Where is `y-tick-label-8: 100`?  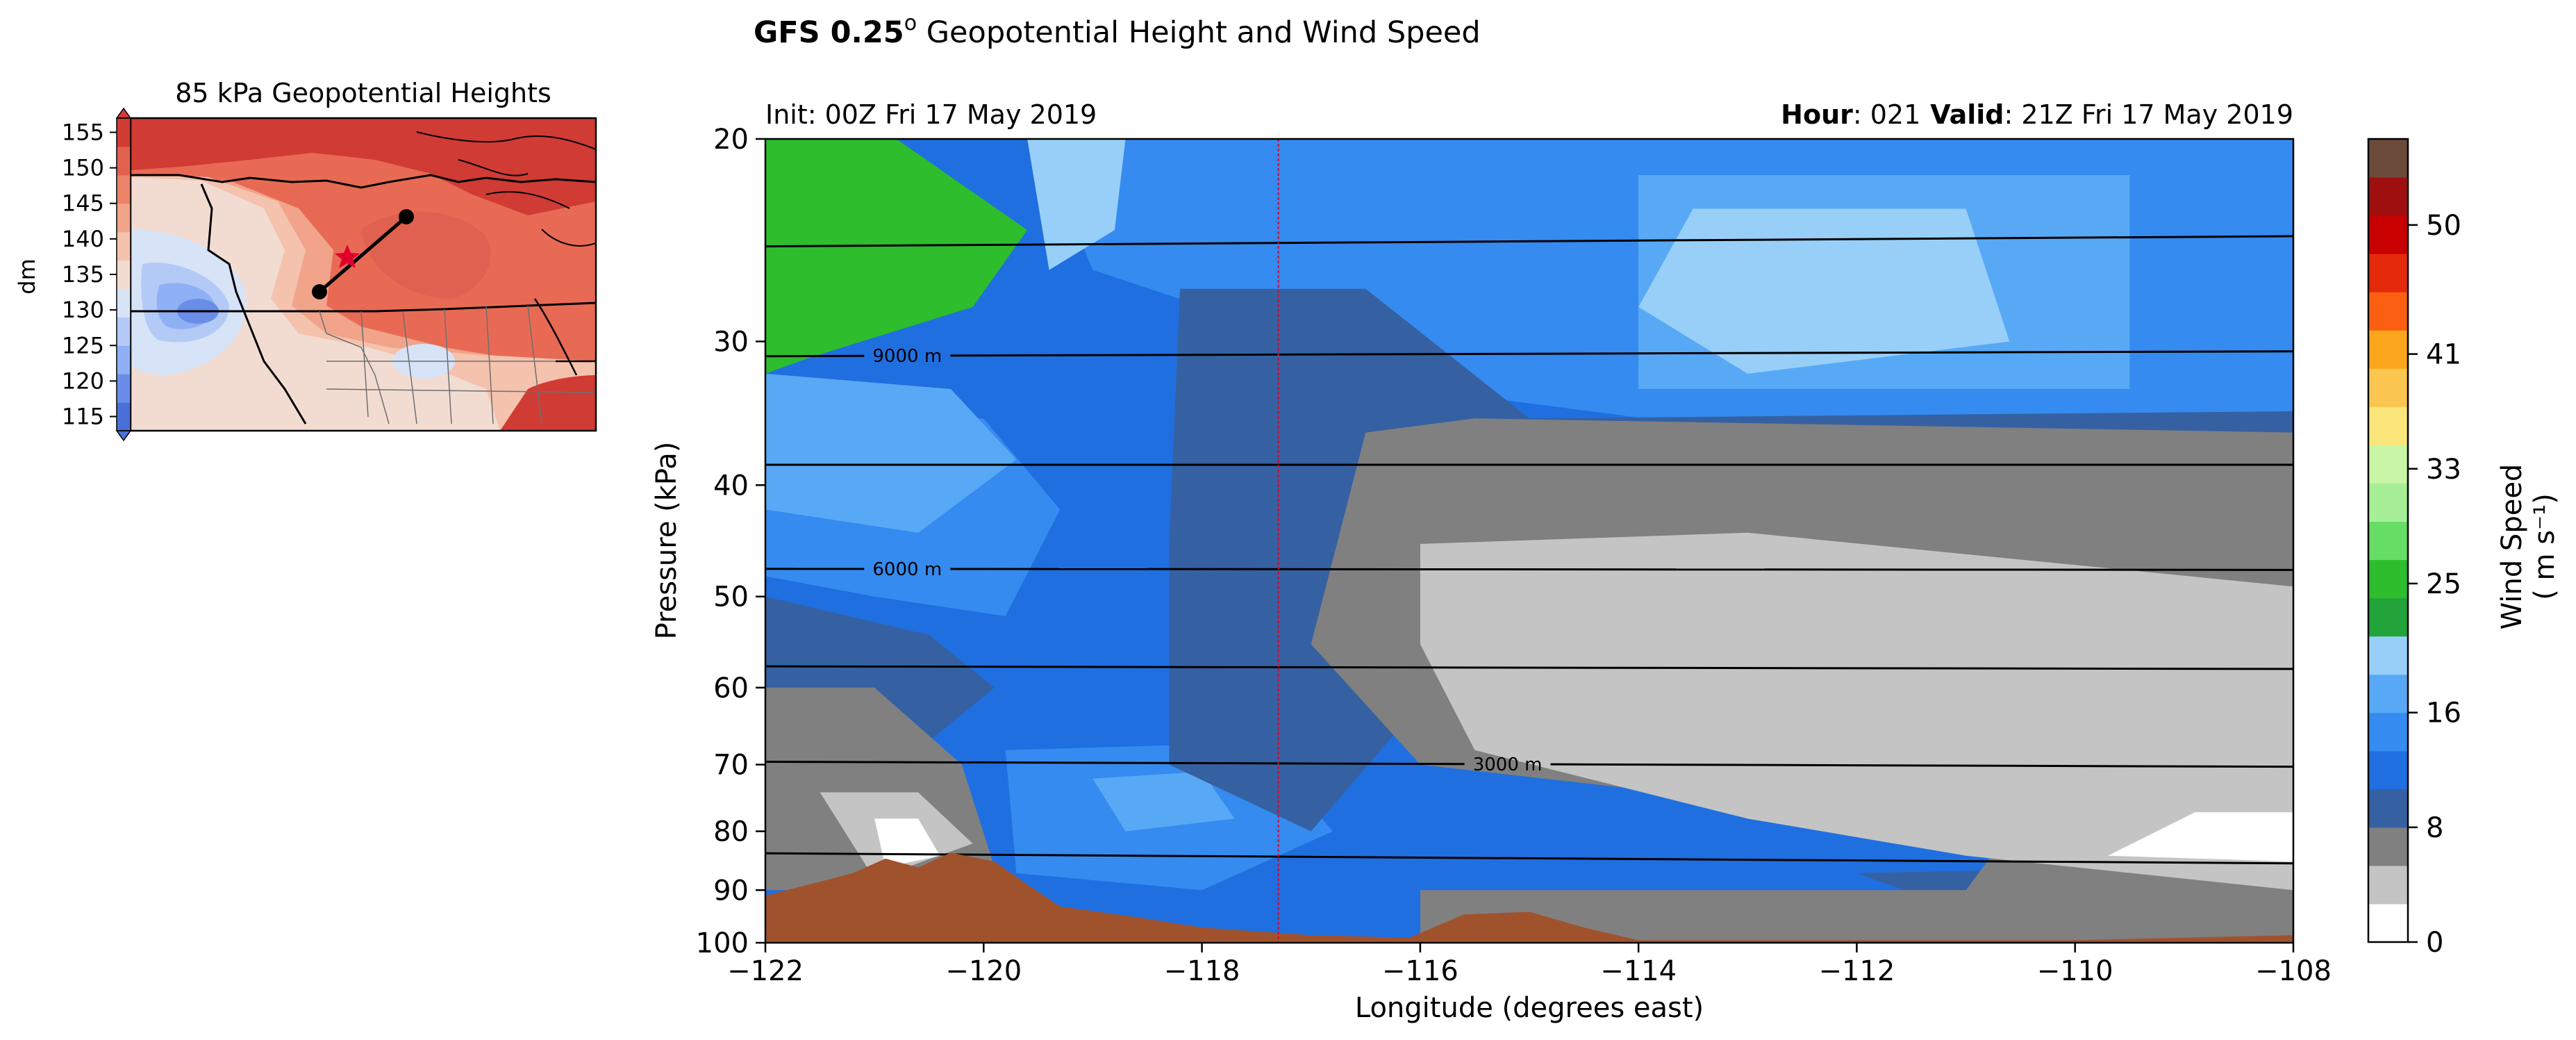
y-tick-label-8: 100 is located at coordinates (722, 943).